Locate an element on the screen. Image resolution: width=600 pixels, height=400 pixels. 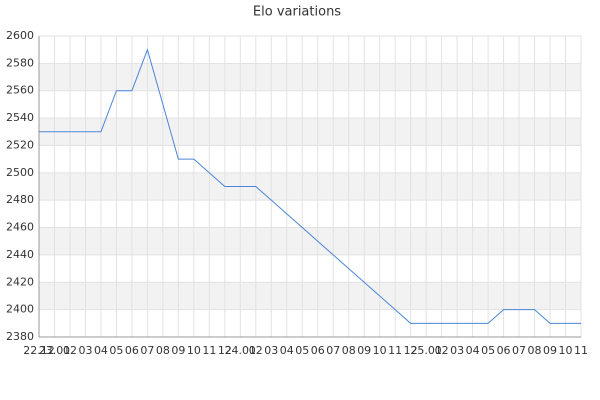
y-tick-label: 2540 is located at coordinates (20, 117).